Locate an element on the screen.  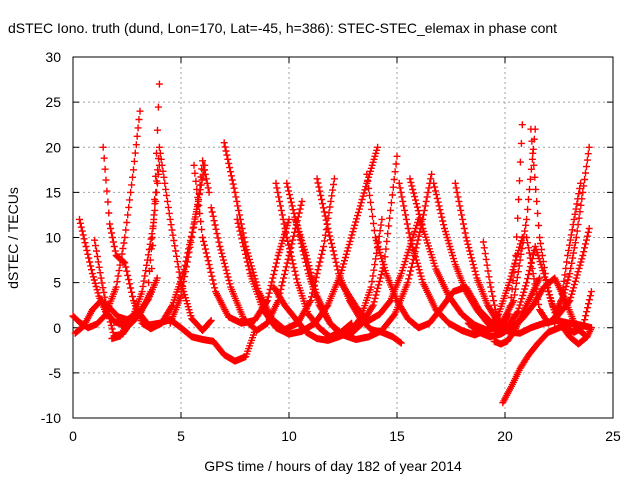
y-tick-label: 10 is located at coordinates (53, 238).